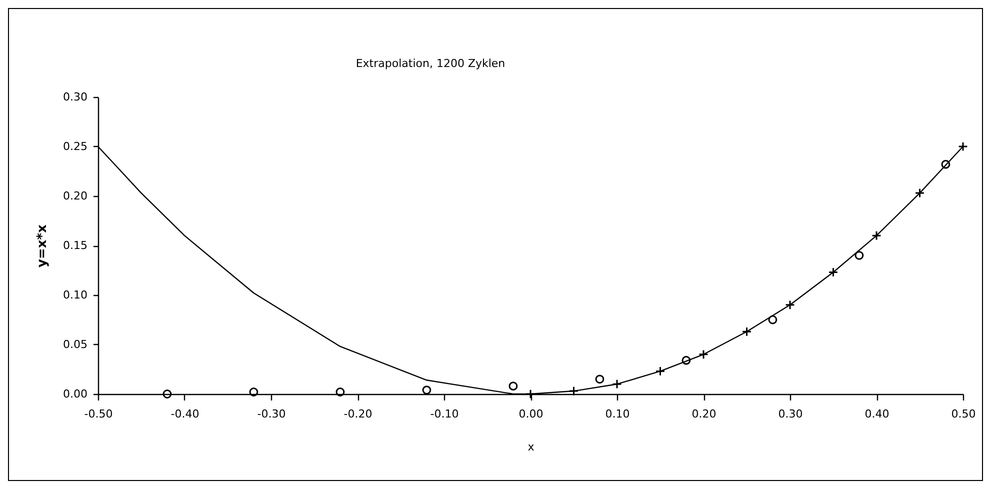  I want to click on x-tick-label: 0.30, so click(790, 414).